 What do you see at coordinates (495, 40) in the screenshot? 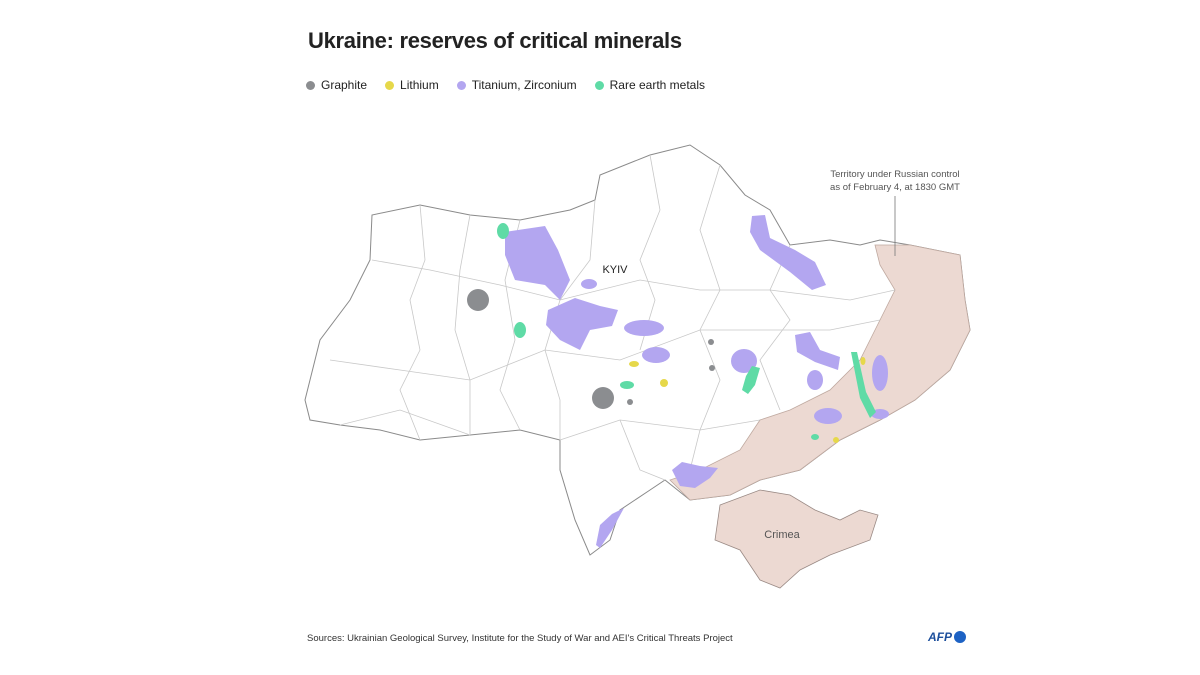
I see `title: Ukraine: reserves of critical minerals` at bounding box center [495, 40].